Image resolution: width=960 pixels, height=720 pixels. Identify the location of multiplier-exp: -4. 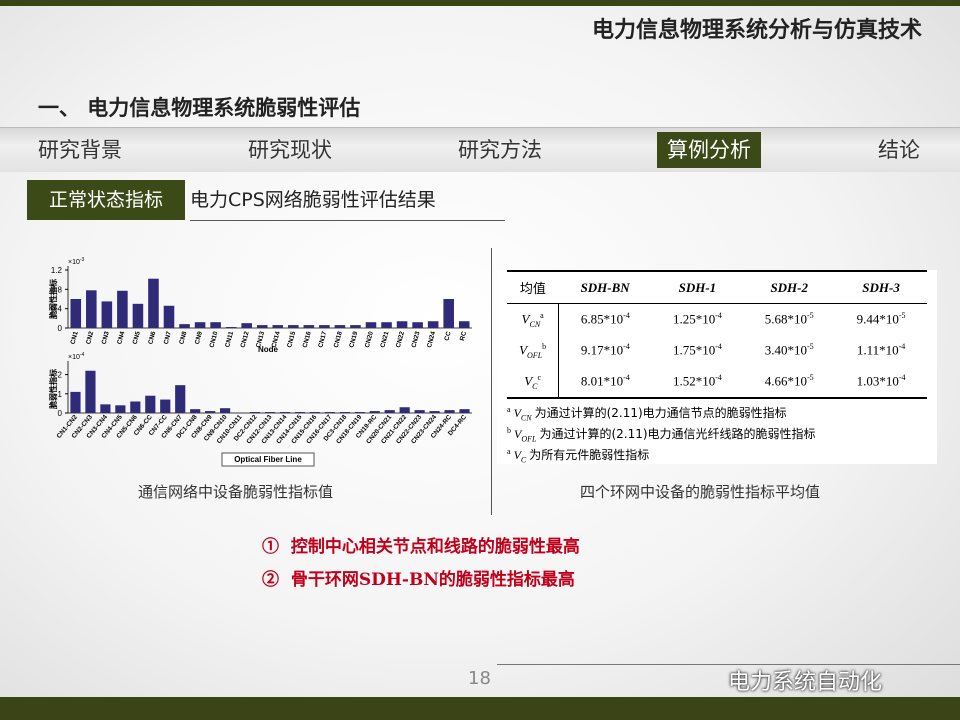
(82, 355).